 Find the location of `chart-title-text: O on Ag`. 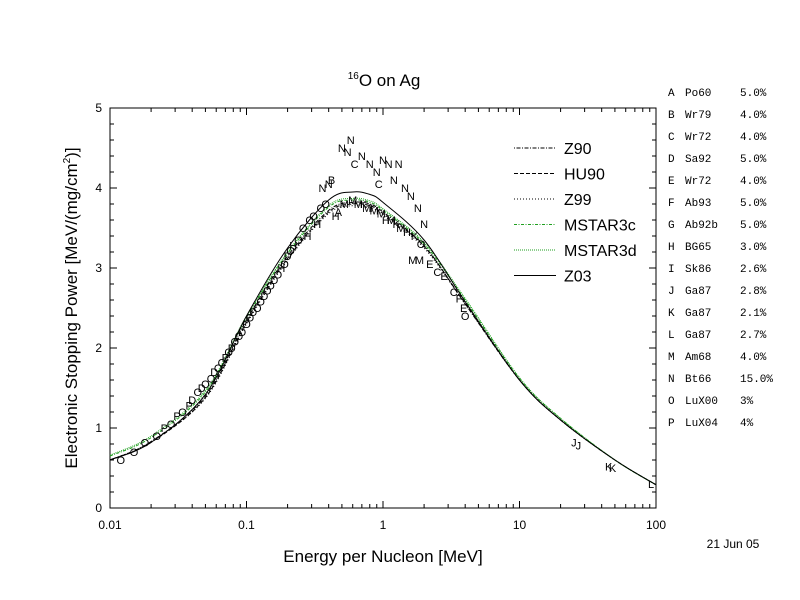

chart-title-text: O on Ag is located at coordinates (389, 80).